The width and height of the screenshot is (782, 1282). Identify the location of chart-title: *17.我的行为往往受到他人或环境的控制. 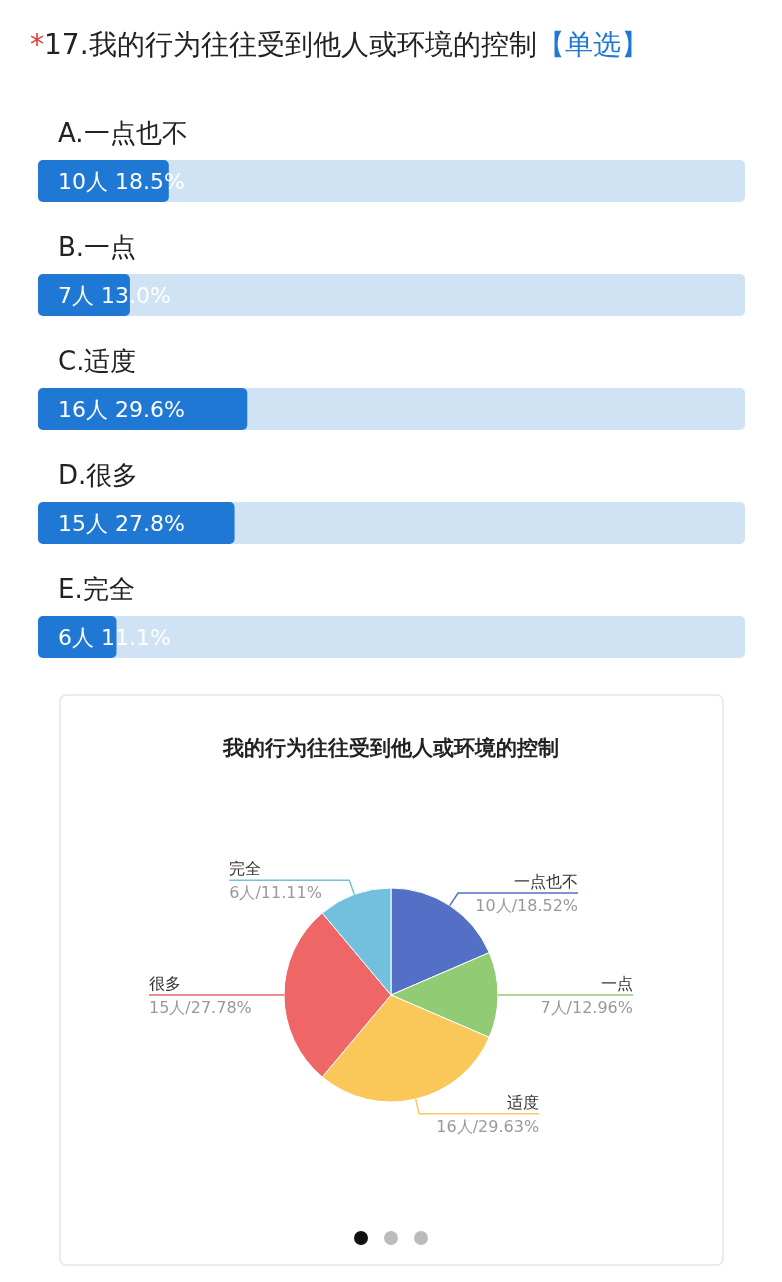
(283, 44).